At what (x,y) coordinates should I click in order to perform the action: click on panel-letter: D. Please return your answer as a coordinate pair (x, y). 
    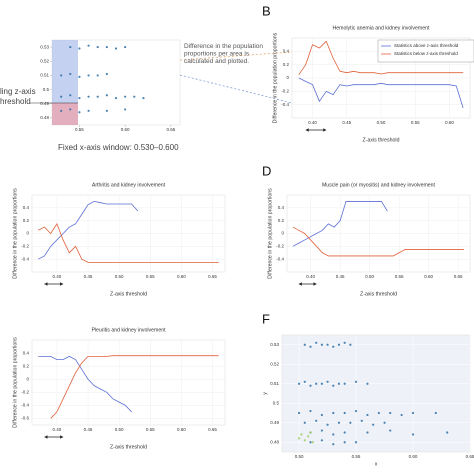
    Looking at the image, I should click on (266, 170).